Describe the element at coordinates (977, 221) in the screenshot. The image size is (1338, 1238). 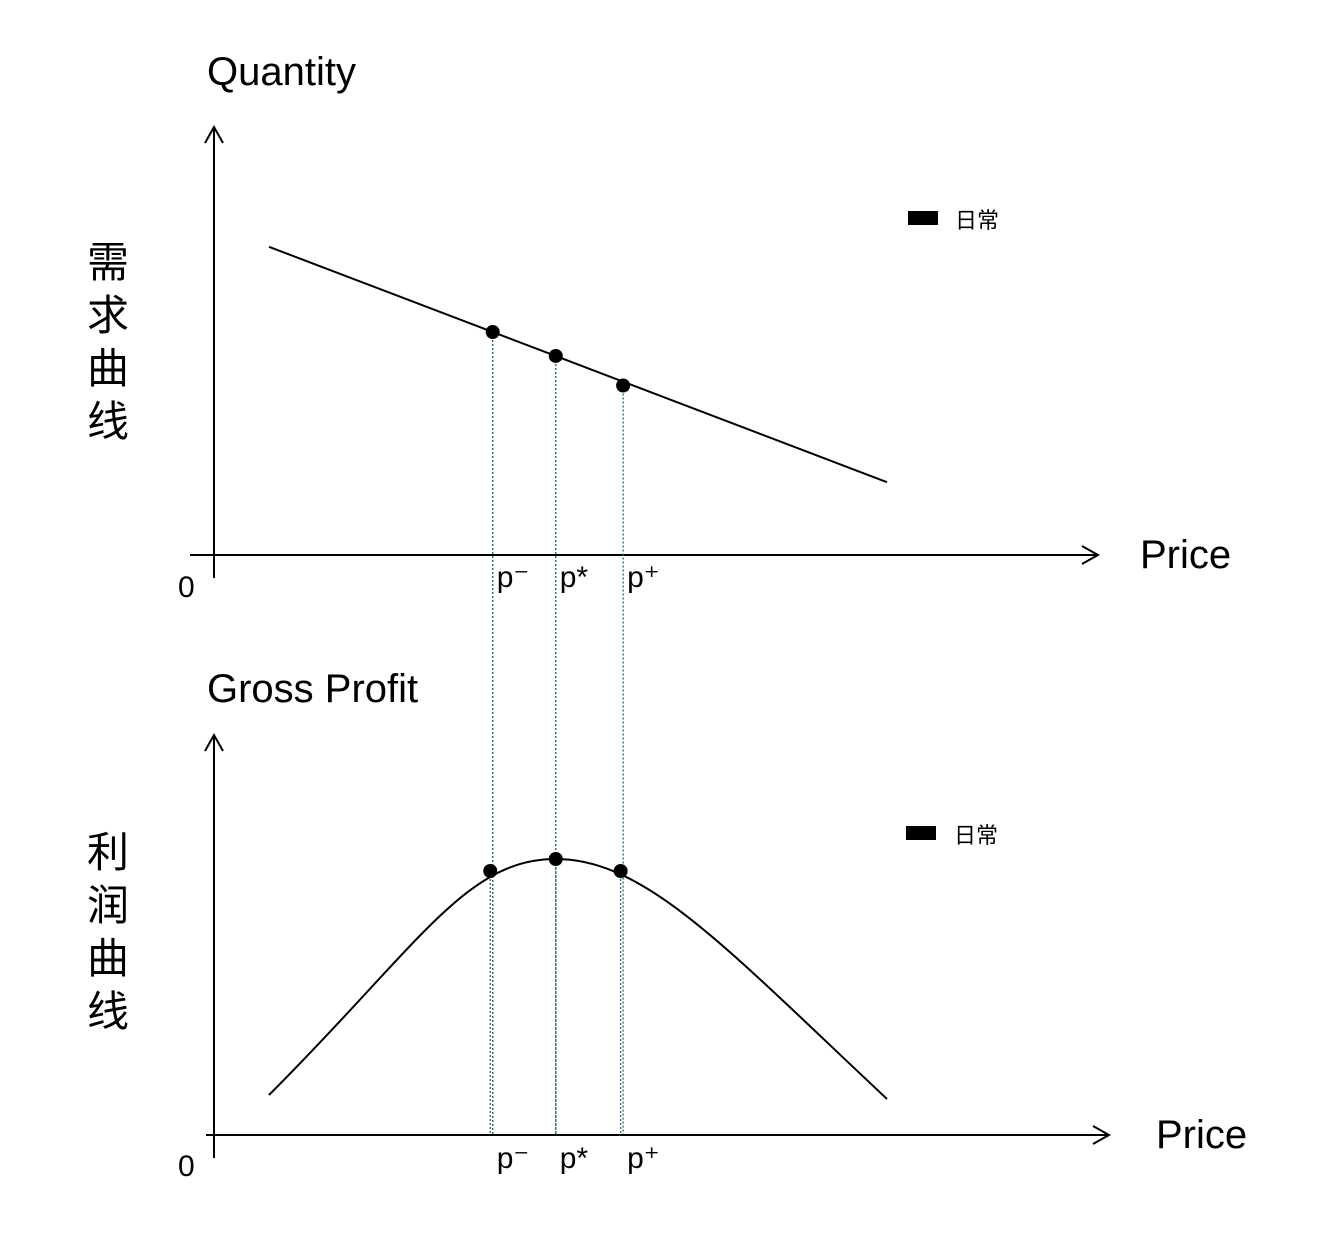
I see `demand-legend-label: 日常` at that location.